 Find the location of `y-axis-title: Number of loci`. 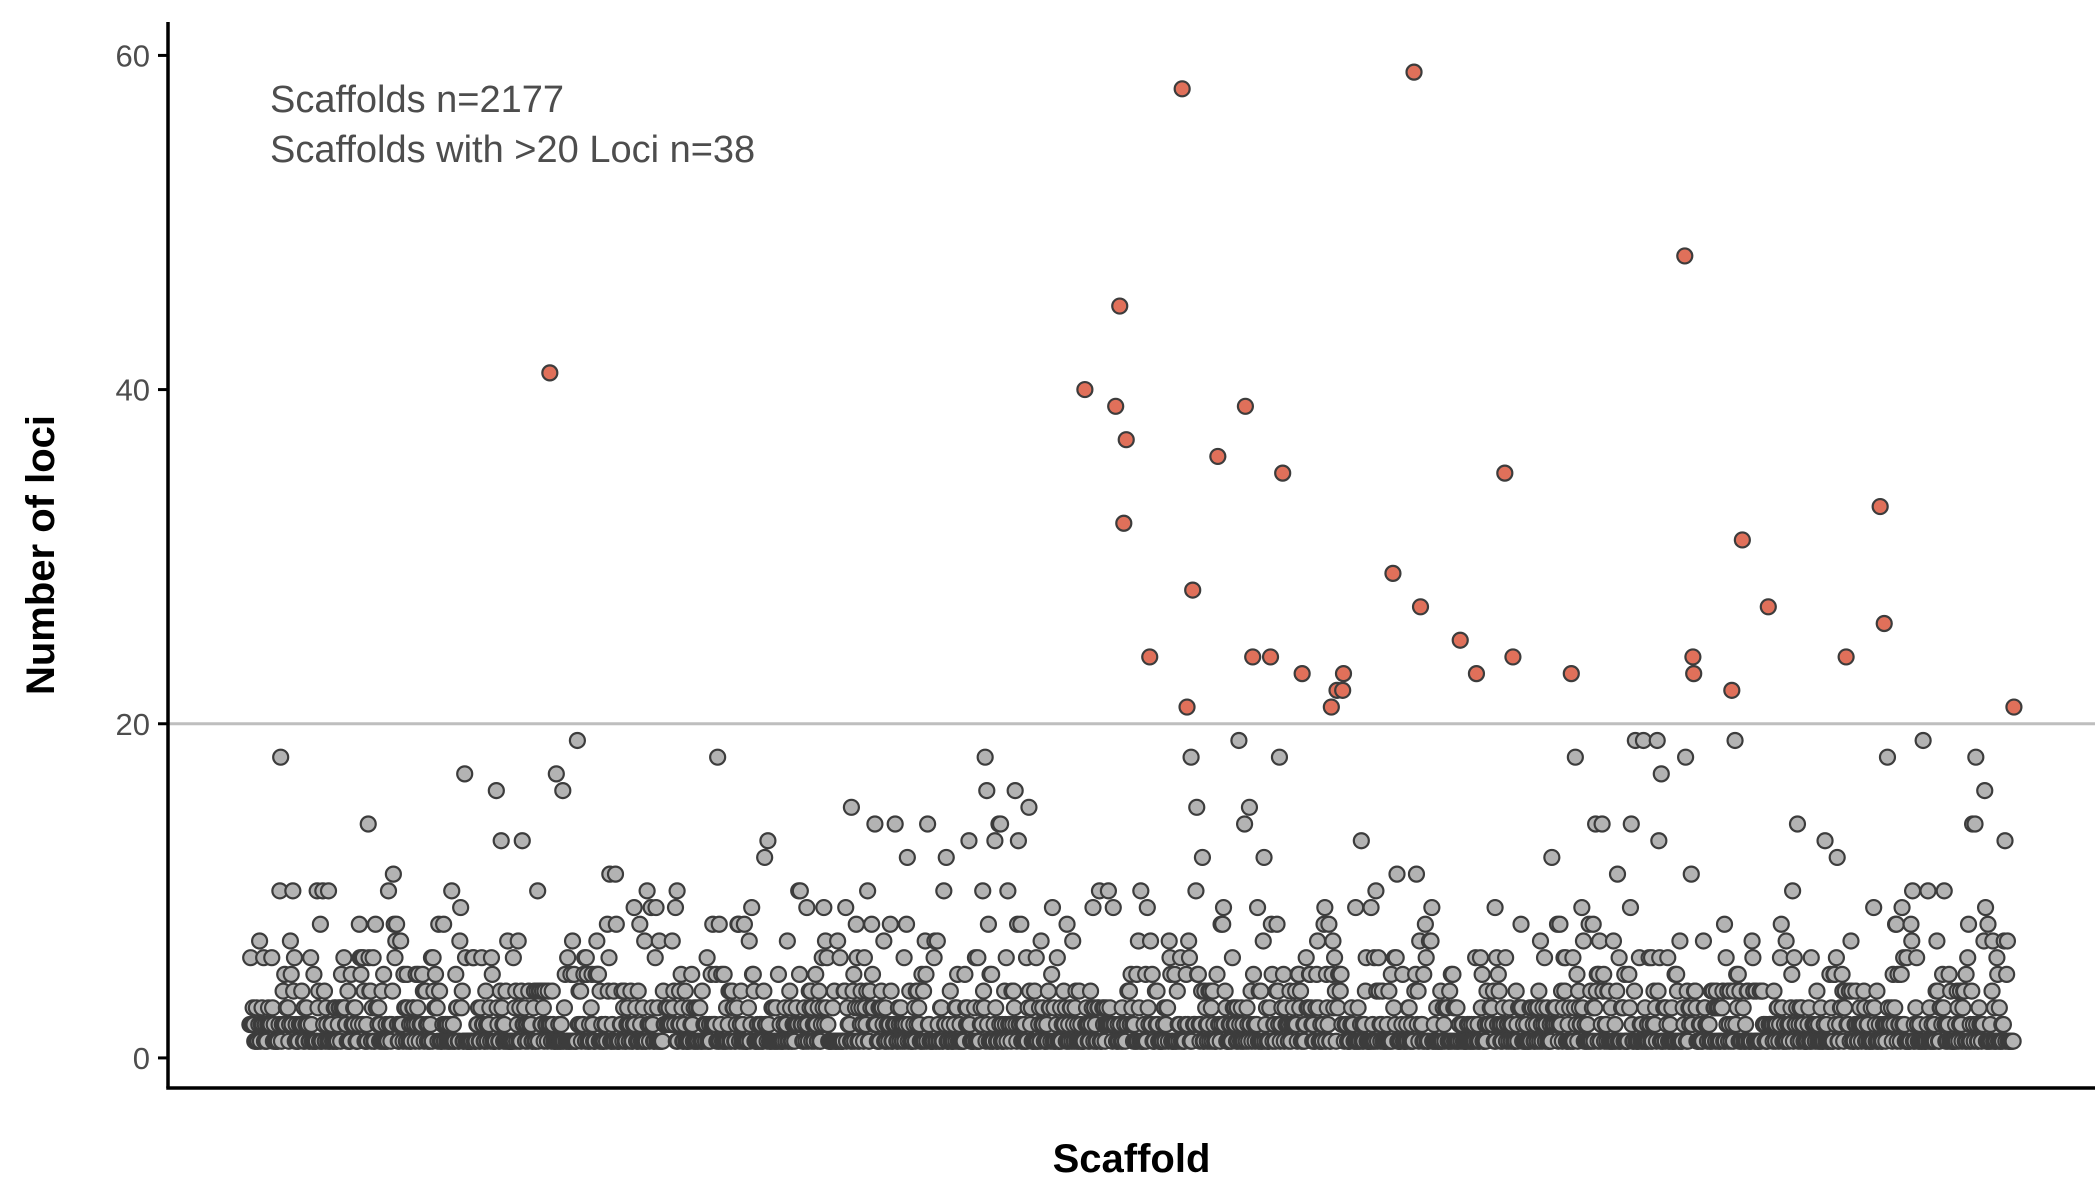

y-axis-title: Number of loci is located at coordinates (41, 555).